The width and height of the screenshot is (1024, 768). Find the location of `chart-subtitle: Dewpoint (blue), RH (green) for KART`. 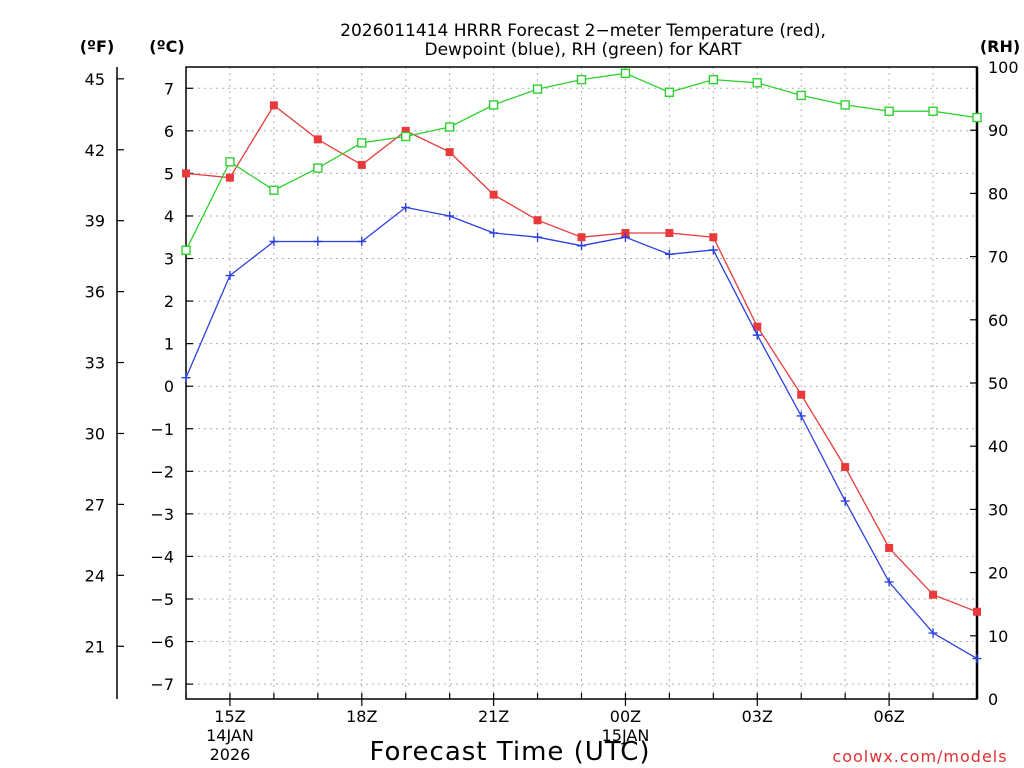

chart-subtitle: Dewpoint (blue), RH (green) for KART is located at coordinates (583, 50).